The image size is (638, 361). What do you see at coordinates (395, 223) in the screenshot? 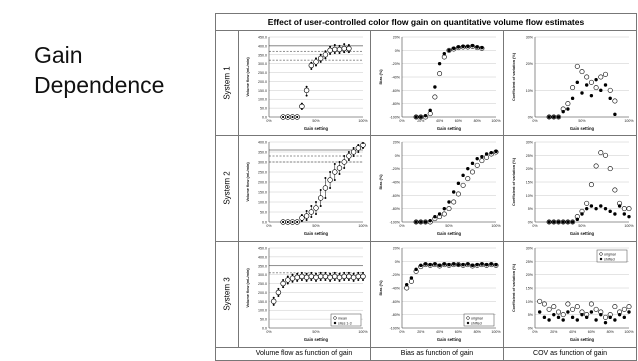
I see `y-tick-label: -100%` at bounding box center [395, 223].